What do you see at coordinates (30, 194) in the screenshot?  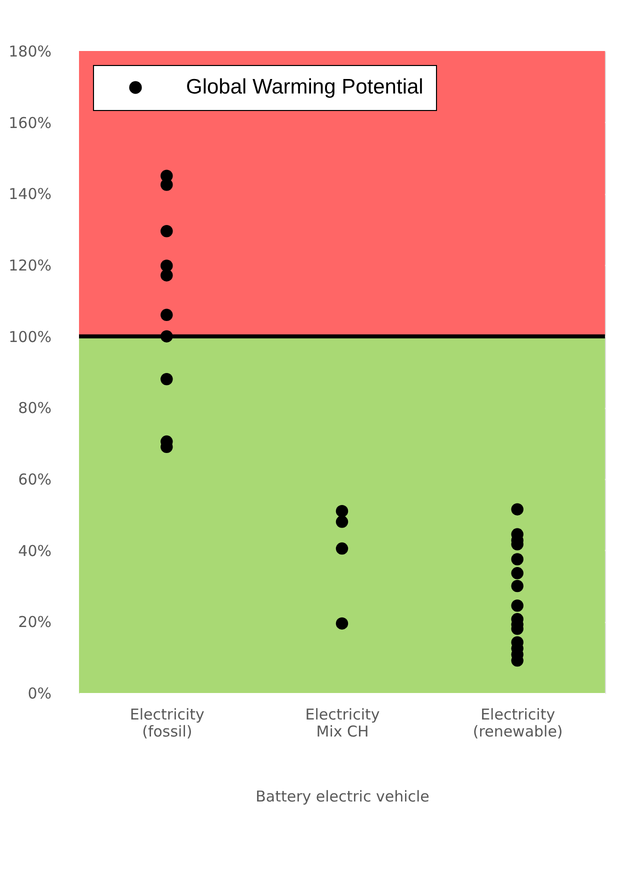 I see `y-tick-label: 140%` at bounding box center [30, 194].